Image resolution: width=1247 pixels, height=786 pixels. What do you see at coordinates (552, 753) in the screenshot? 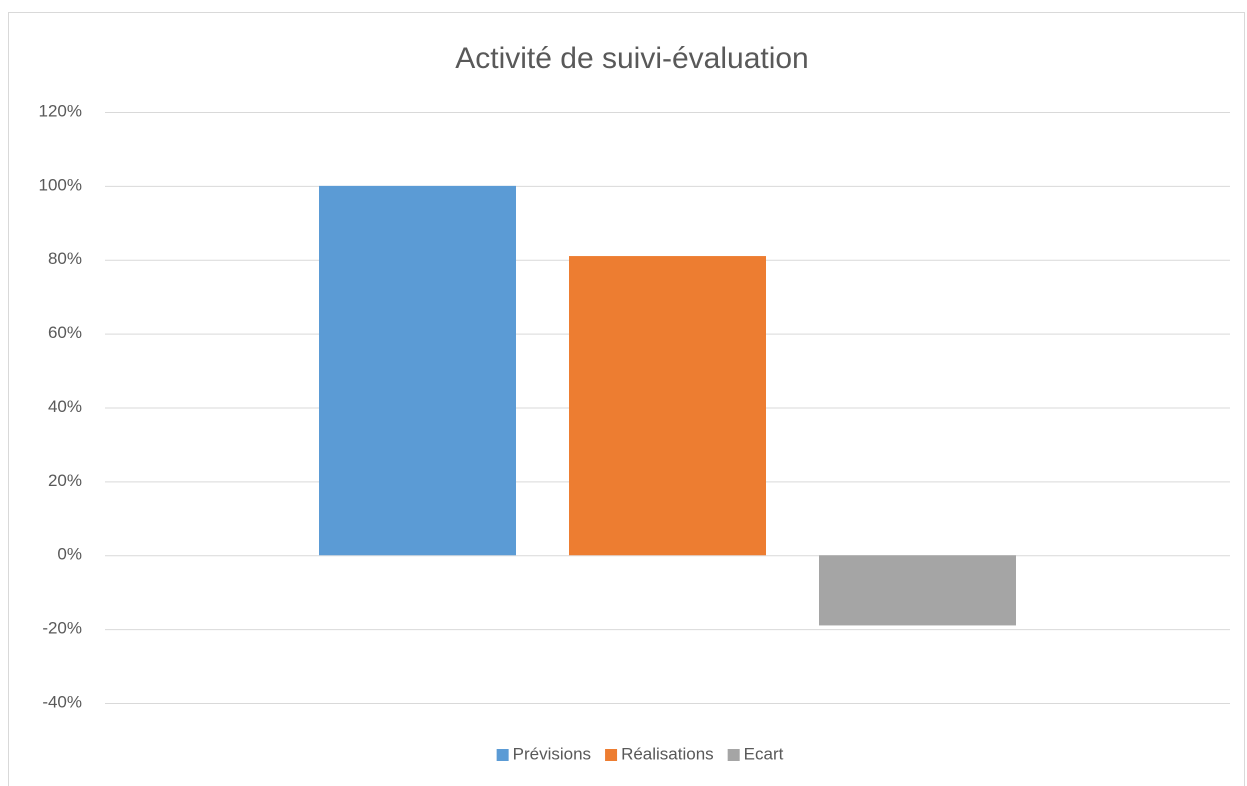
I see `legend-label: Prévisions` at bounding box center [552, 753].